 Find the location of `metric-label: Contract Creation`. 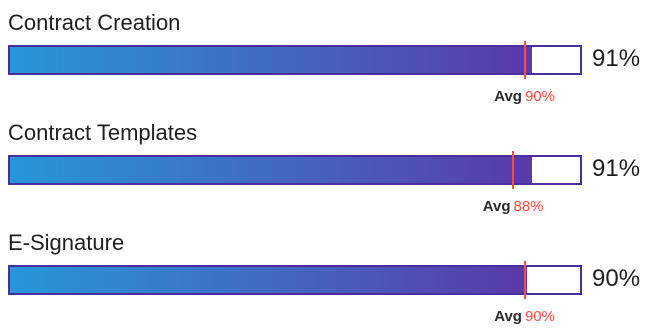

metric-label: Contract Creation is located at coordinates (94, 22).